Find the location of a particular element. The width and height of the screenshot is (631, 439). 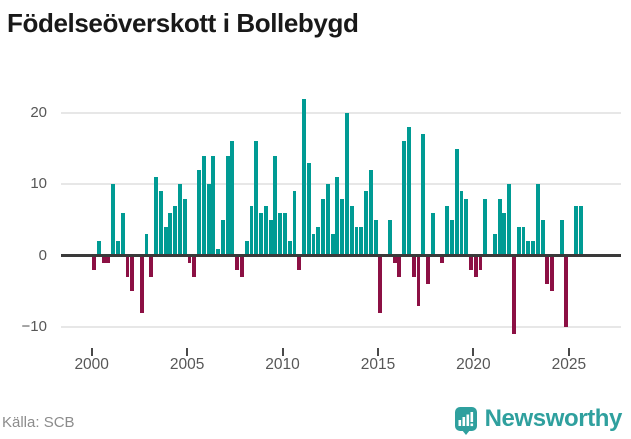

x-axis-tick-2005 is located at coordinates (187, 352).